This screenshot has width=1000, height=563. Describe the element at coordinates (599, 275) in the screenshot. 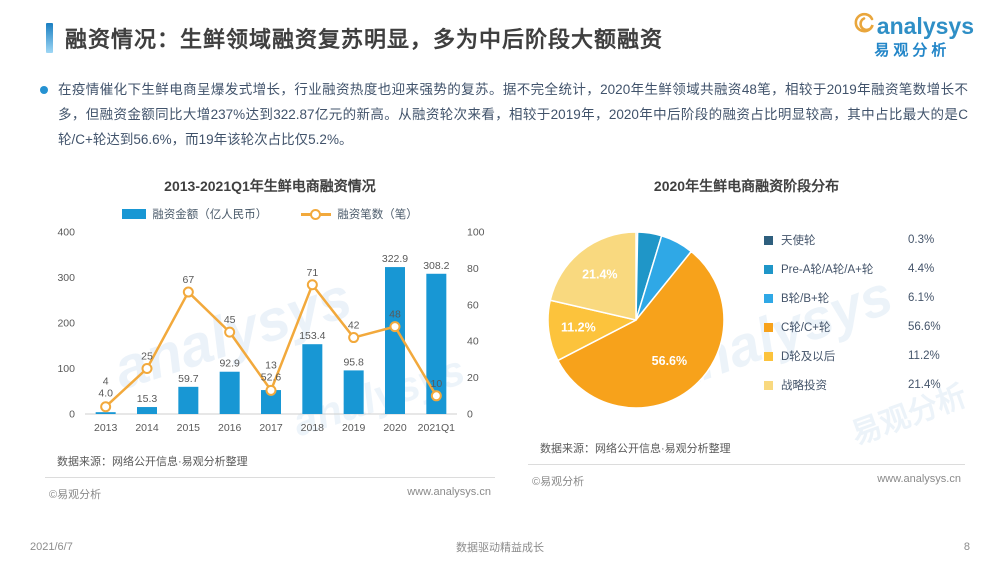

I see `pie-slice-label: 21.4%` at that location.